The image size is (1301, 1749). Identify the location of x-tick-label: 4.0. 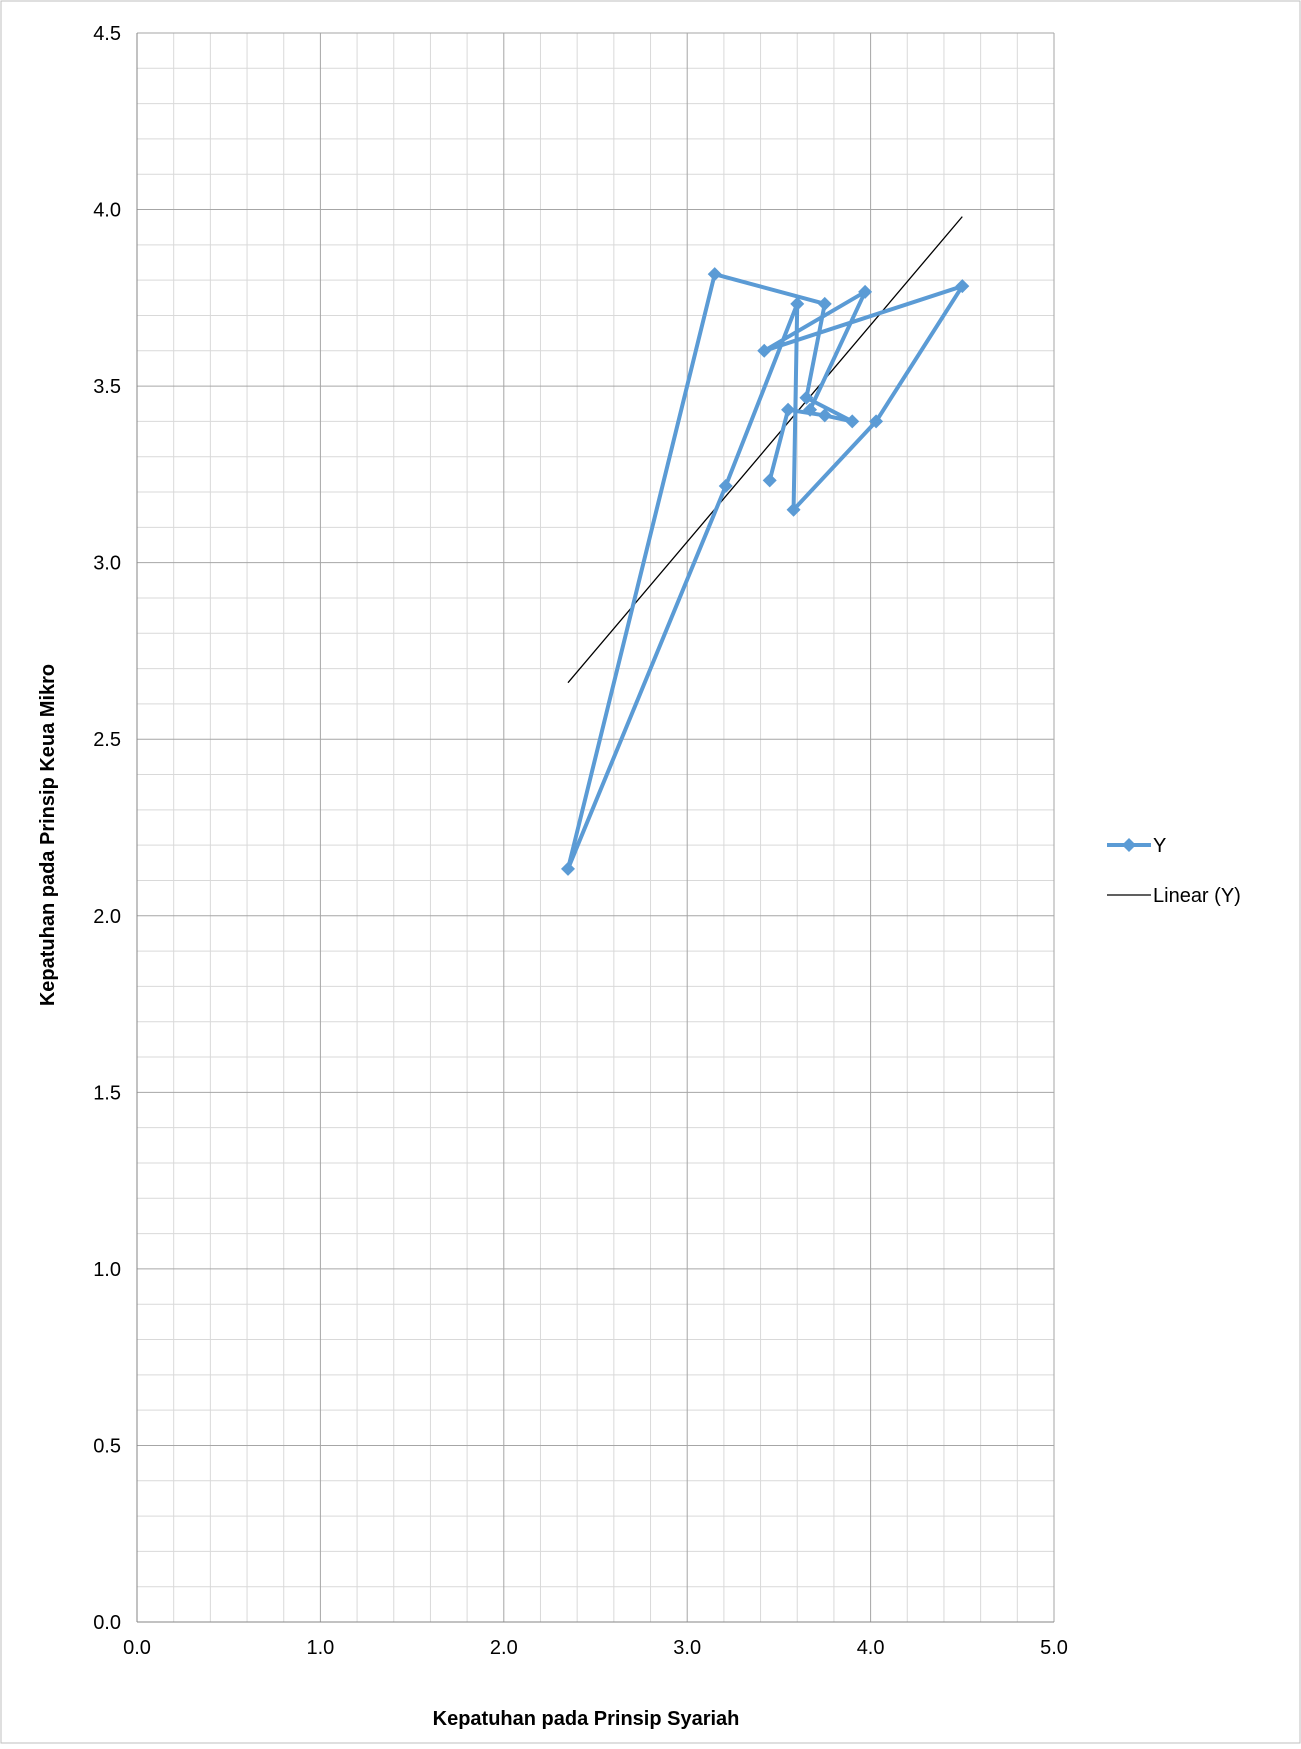
(871, 1648).